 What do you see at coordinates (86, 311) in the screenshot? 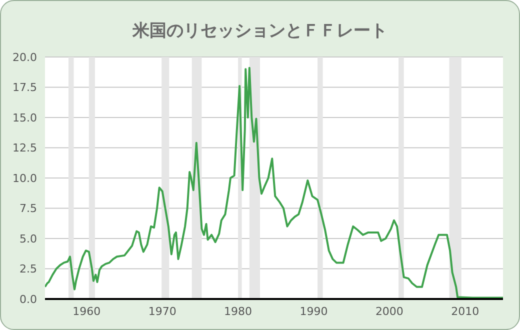
I see `x-tick-label: 1960` at bounding box center [86, 311].